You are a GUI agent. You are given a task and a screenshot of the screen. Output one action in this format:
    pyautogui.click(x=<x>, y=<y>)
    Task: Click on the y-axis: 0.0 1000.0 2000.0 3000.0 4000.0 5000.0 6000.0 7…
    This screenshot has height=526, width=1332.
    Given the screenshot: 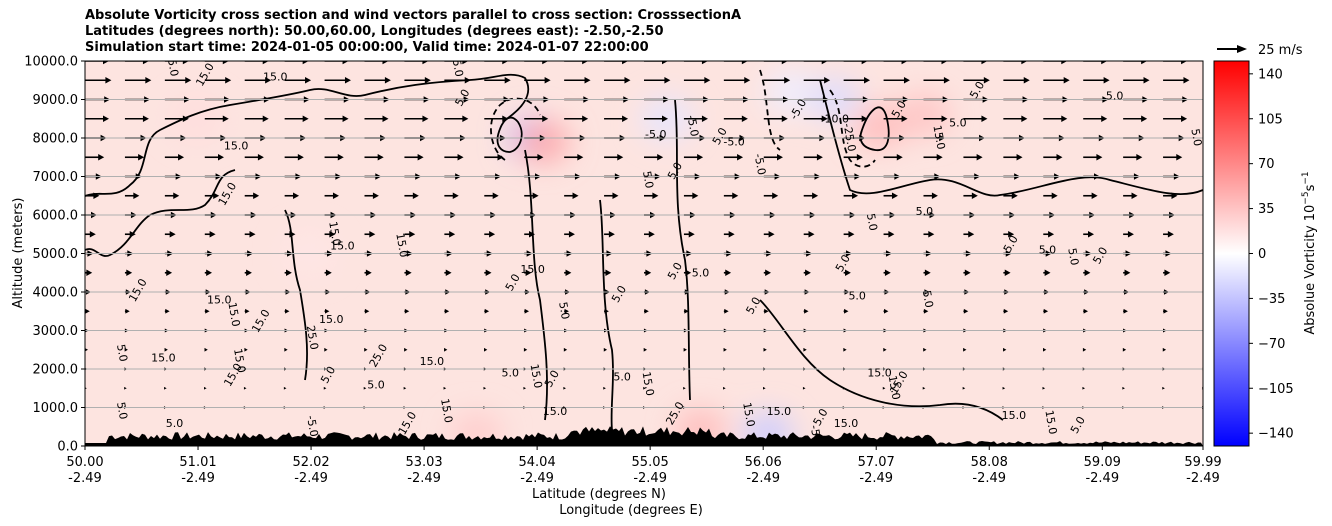 What is the action you would take?
    pyautogui.click(x=54, y=255)
    